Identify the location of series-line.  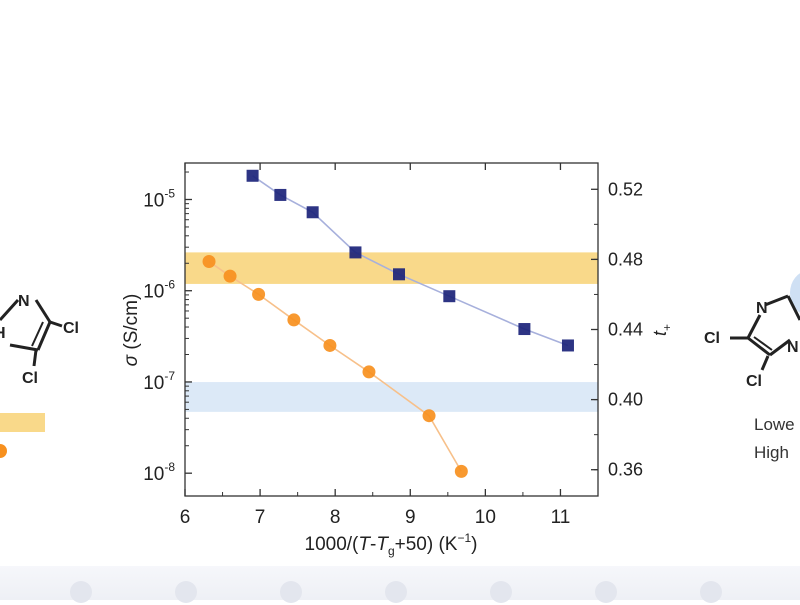
(335, 366).